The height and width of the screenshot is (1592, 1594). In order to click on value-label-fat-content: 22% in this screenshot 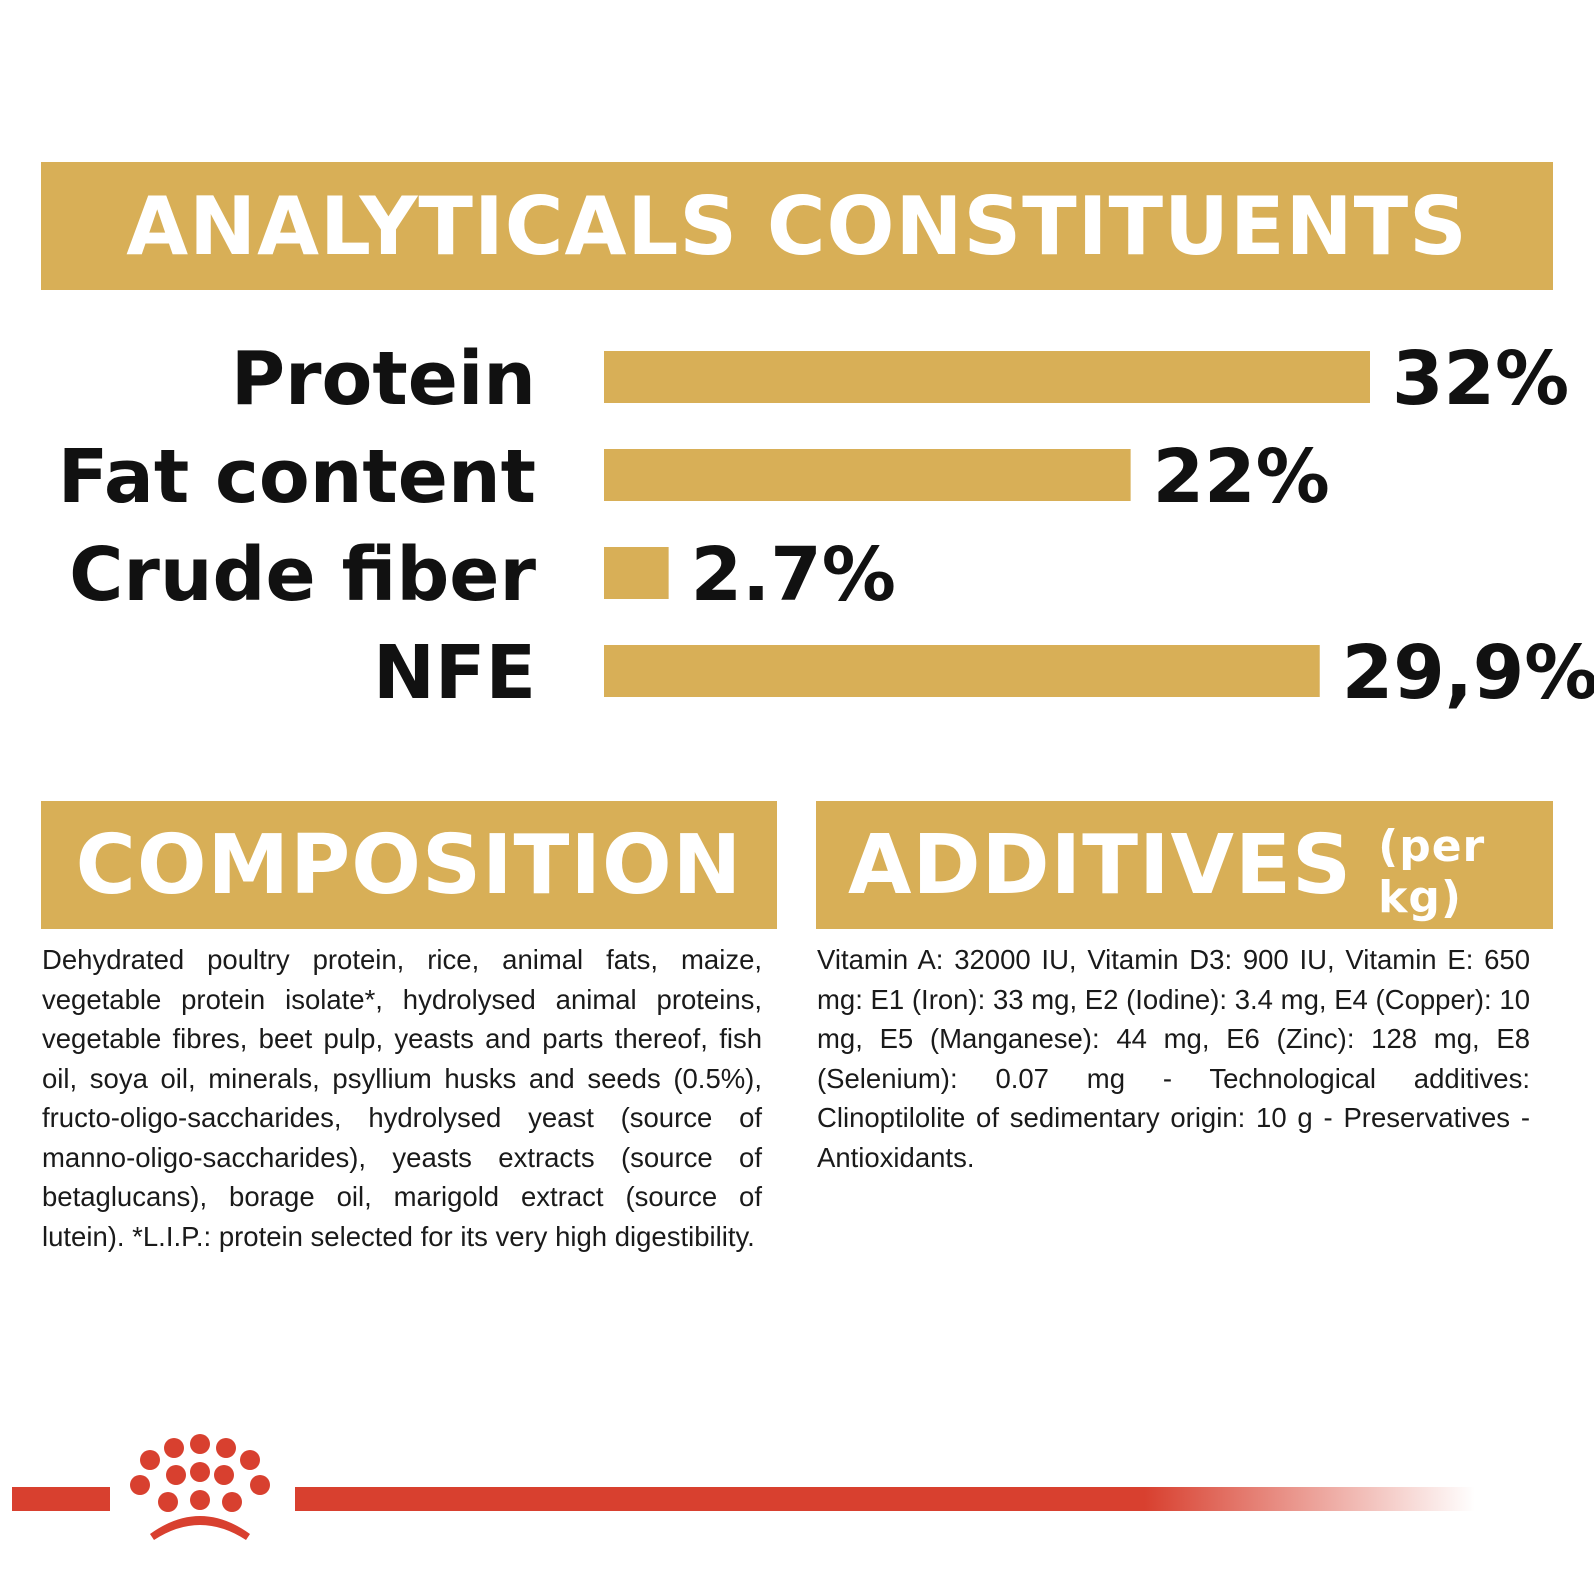, I will do `click(1241, 477)`.